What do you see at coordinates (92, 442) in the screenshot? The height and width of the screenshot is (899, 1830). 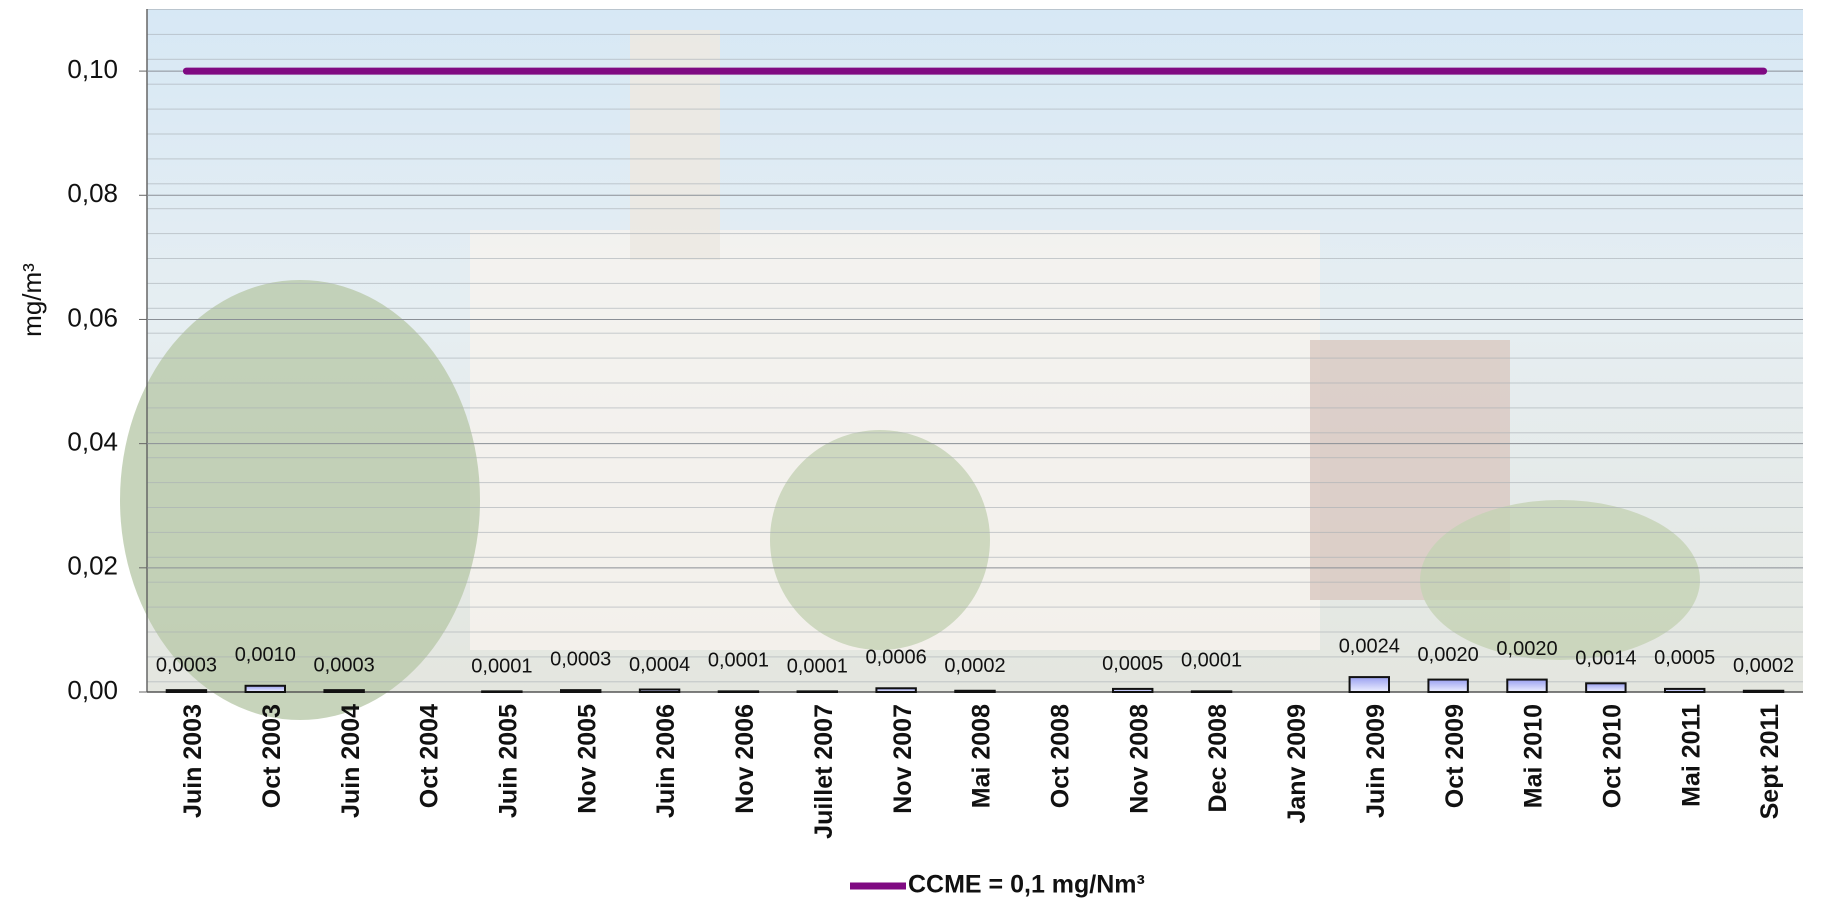 I see `y-tick-label: 0,04` at bounding box center [92, 442].